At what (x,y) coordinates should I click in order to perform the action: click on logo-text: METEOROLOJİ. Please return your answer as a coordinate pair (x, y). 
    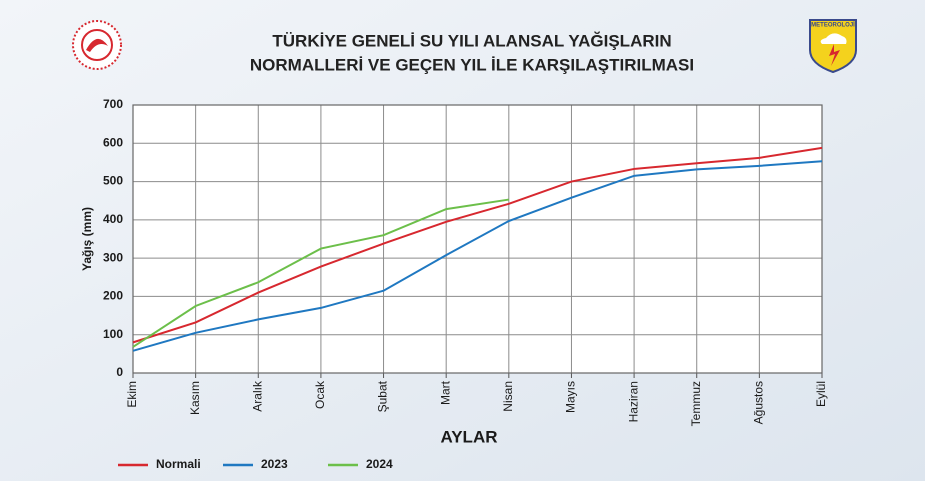
    Looking at the image, I should click on (833, 25).